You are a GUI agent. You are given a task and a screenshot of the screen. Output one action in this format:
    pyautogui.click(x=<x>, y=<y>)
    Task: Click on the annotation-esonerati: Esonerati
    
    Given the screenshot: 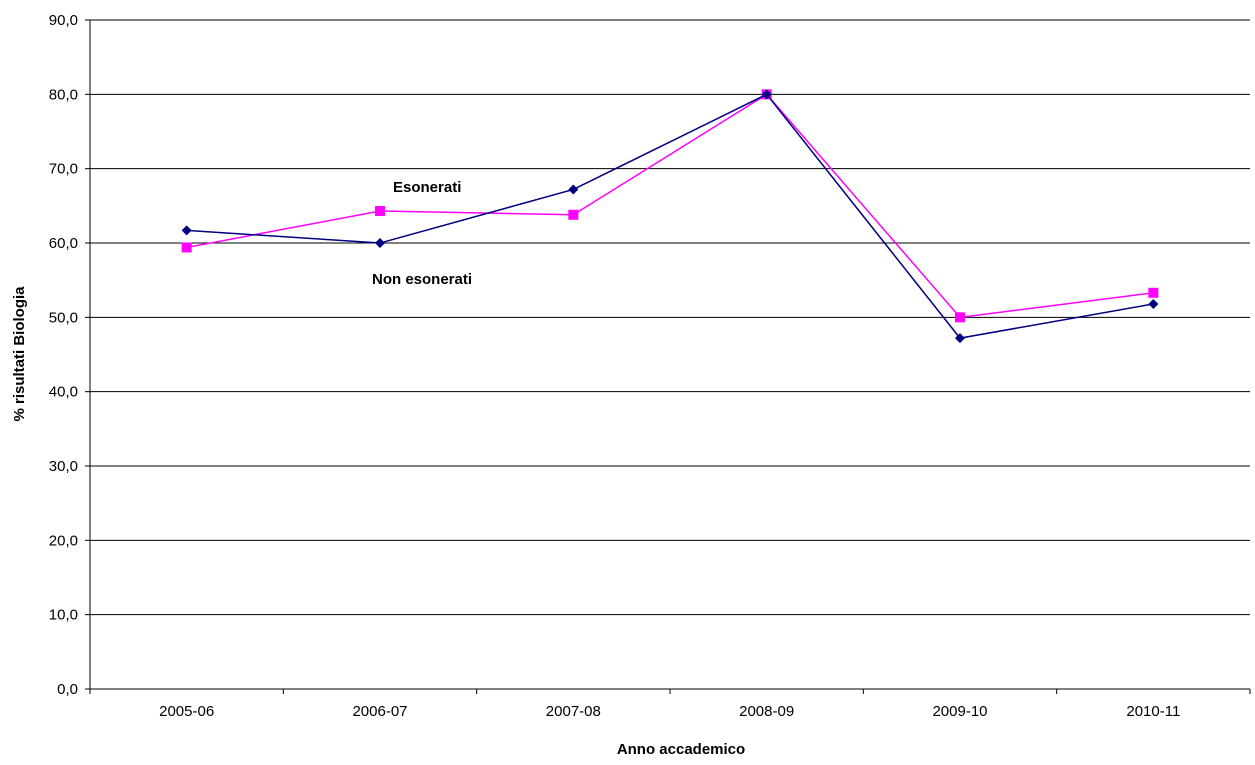 What is the action you would take?
    pyautogui.click(x=427, y=187)
    